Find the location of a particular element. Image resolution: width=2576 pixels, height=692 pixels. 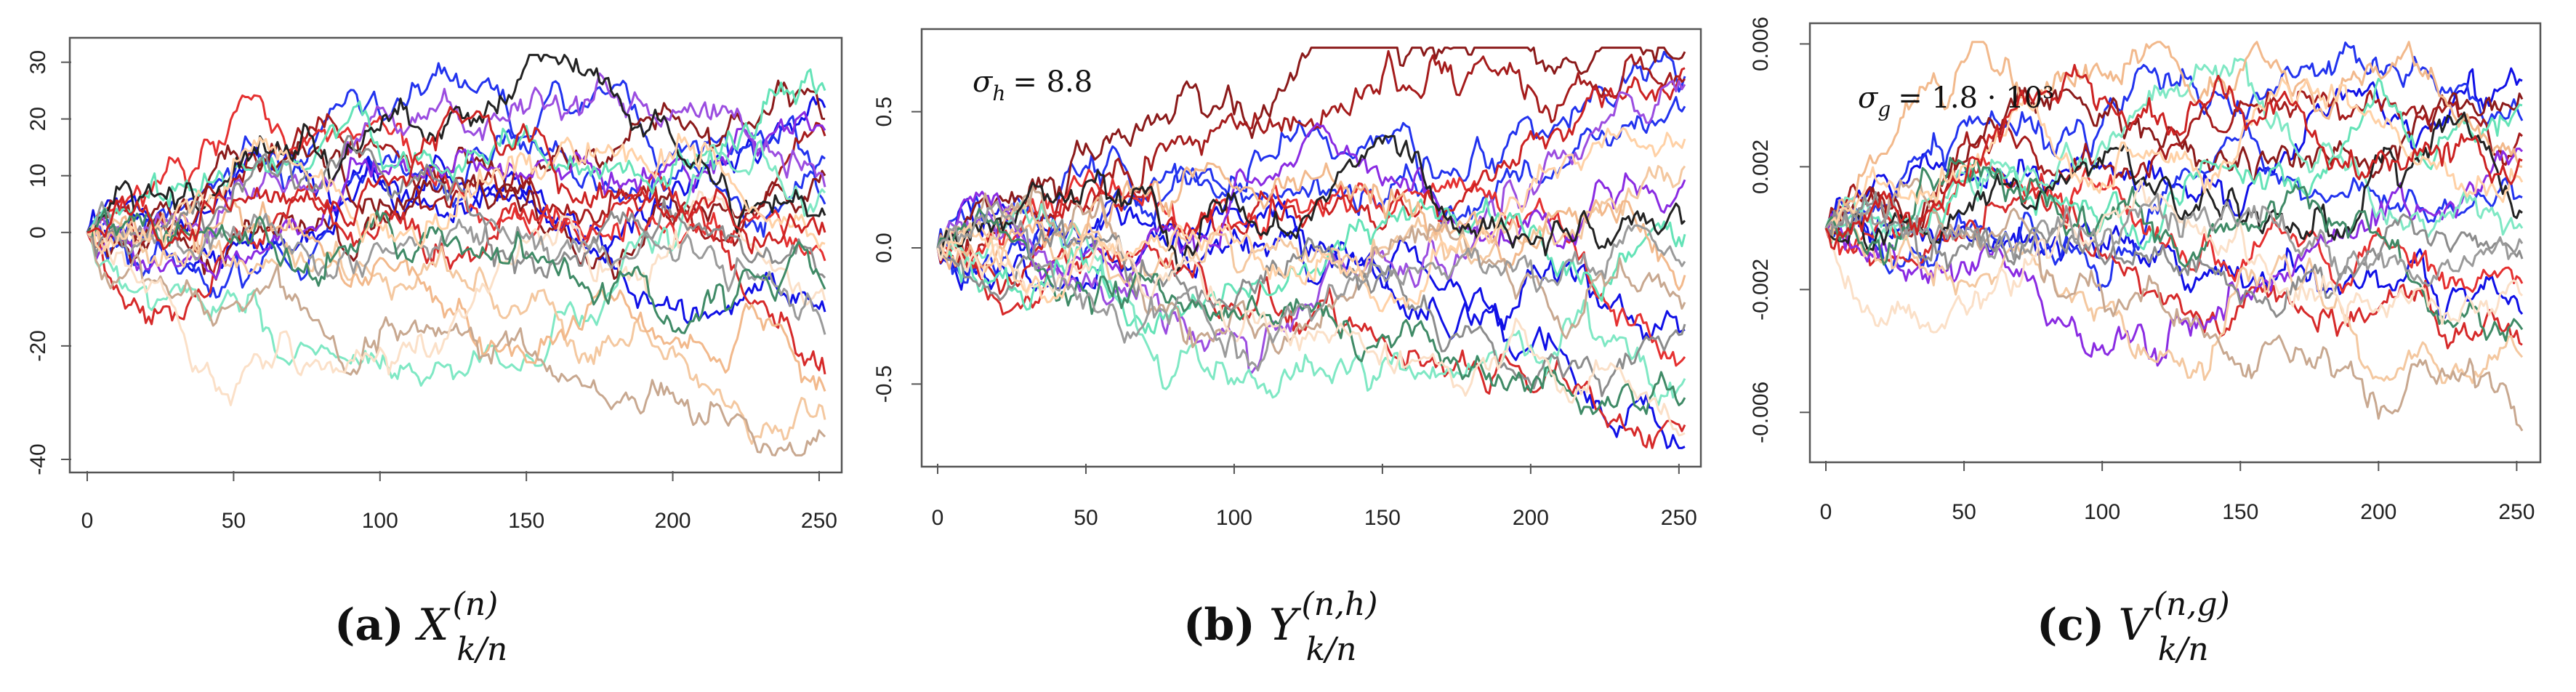

caption-c-var: V is located at coordinates (2136, 625).